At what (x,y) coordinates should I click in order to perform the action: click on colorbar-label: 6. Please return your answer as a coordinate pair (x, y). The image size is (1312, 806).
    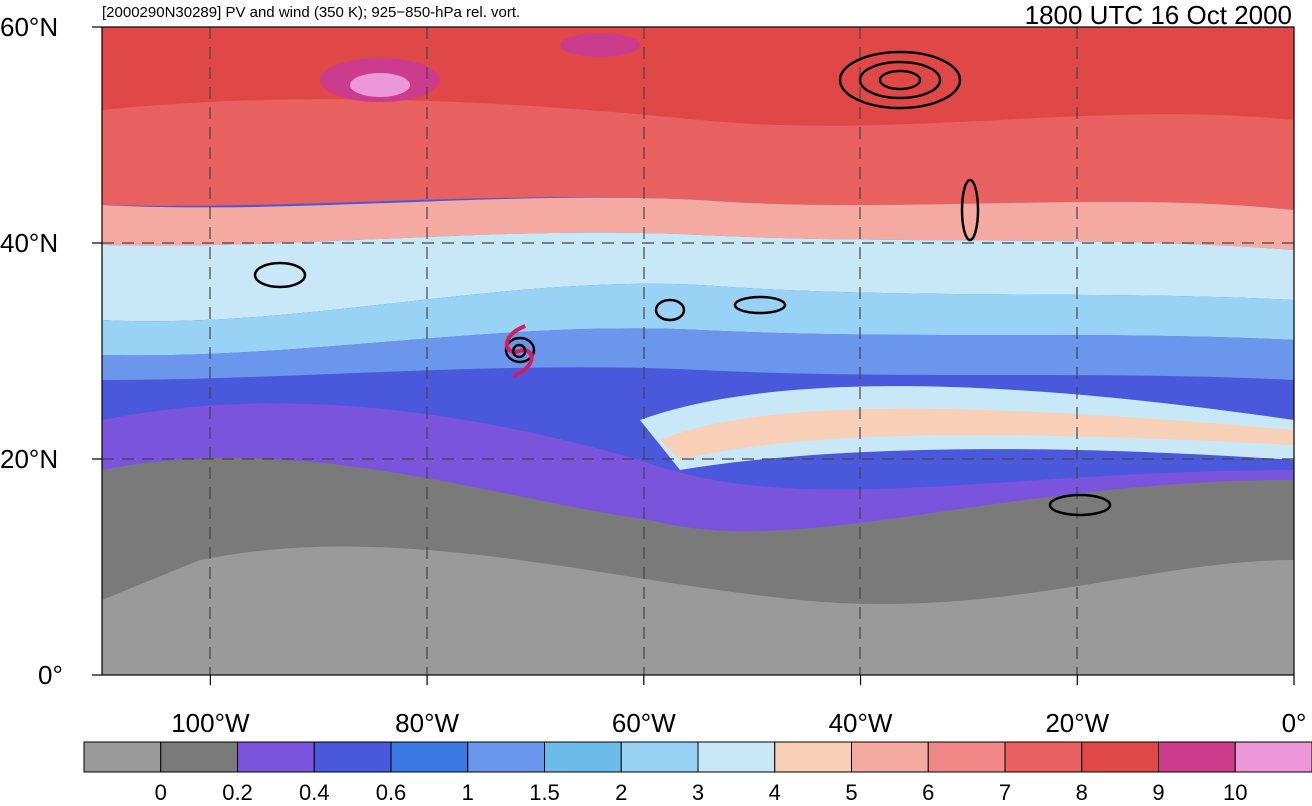
    Looking at the image, I should click on (928, 792).